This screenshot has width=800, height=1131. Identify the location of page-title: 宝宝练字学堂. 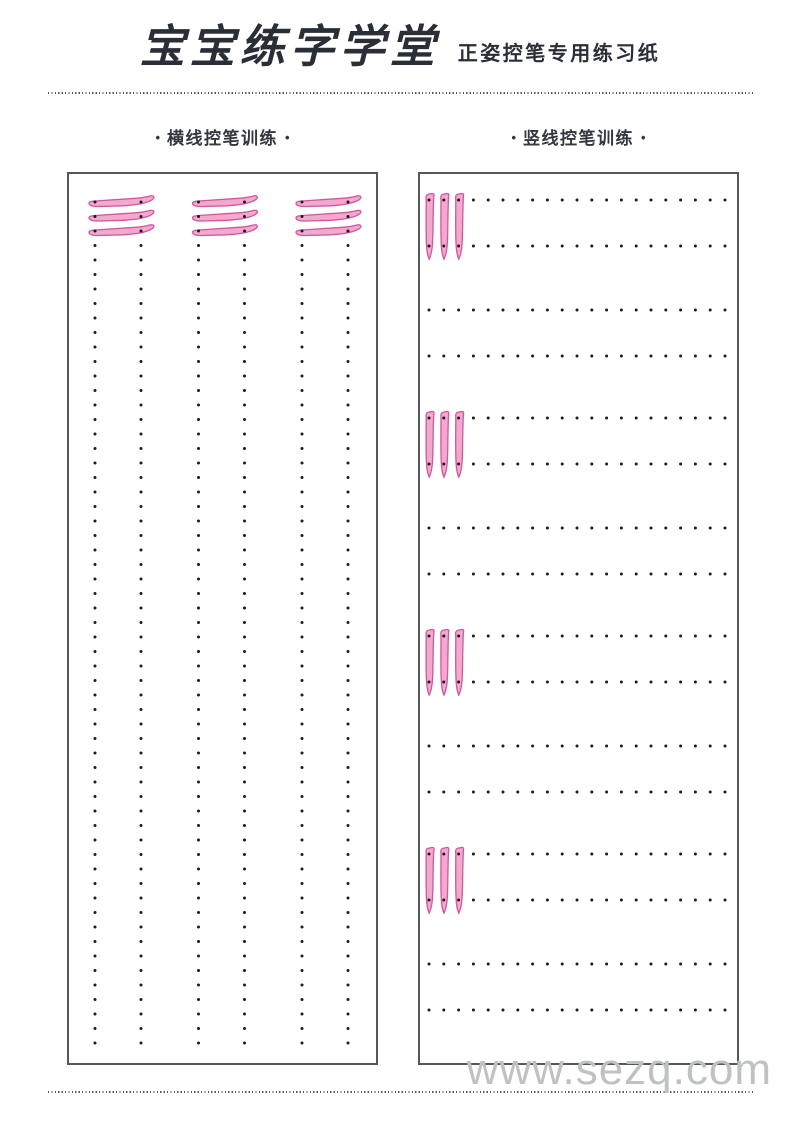
(289, 46).